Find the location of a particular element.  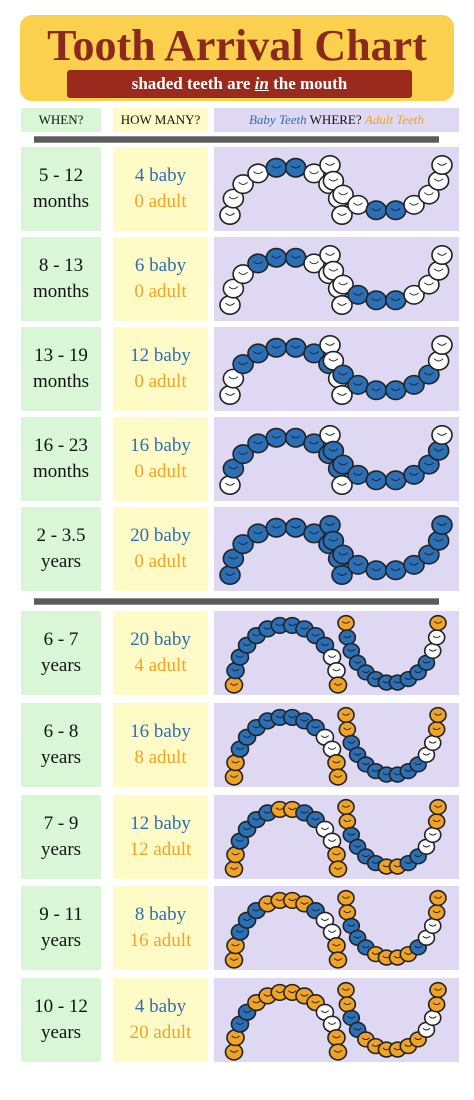

when-cell: 7 - 9 years is located at coordinates (61, 837).